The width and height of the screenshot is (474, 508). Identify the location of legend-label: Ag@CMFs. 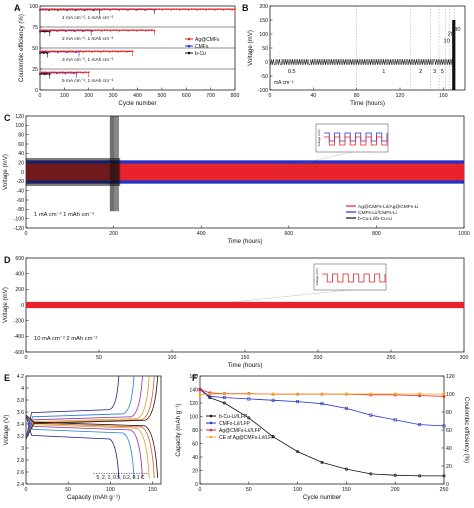
(207, 40).